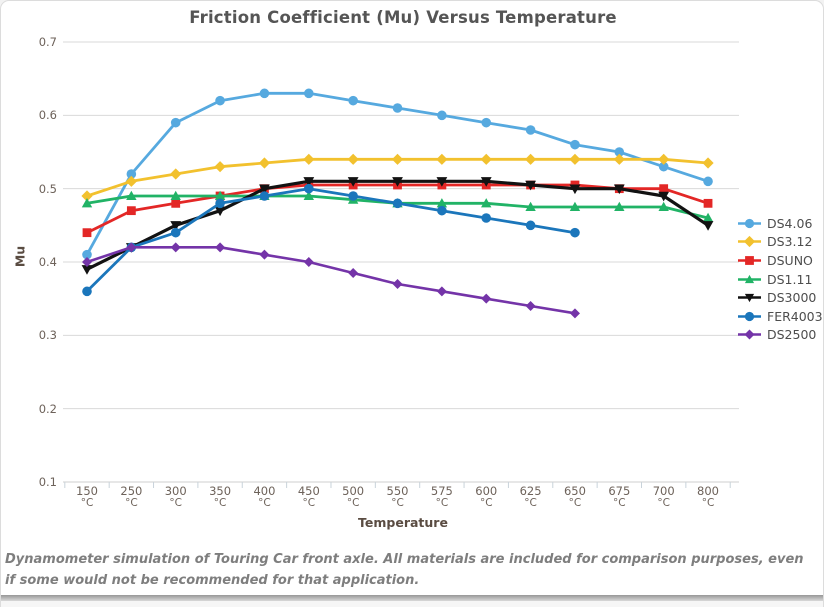 The height and width of the screenshot is (607, 824). I want to click on x-tick-label: 400 °C, so click(264, 496).